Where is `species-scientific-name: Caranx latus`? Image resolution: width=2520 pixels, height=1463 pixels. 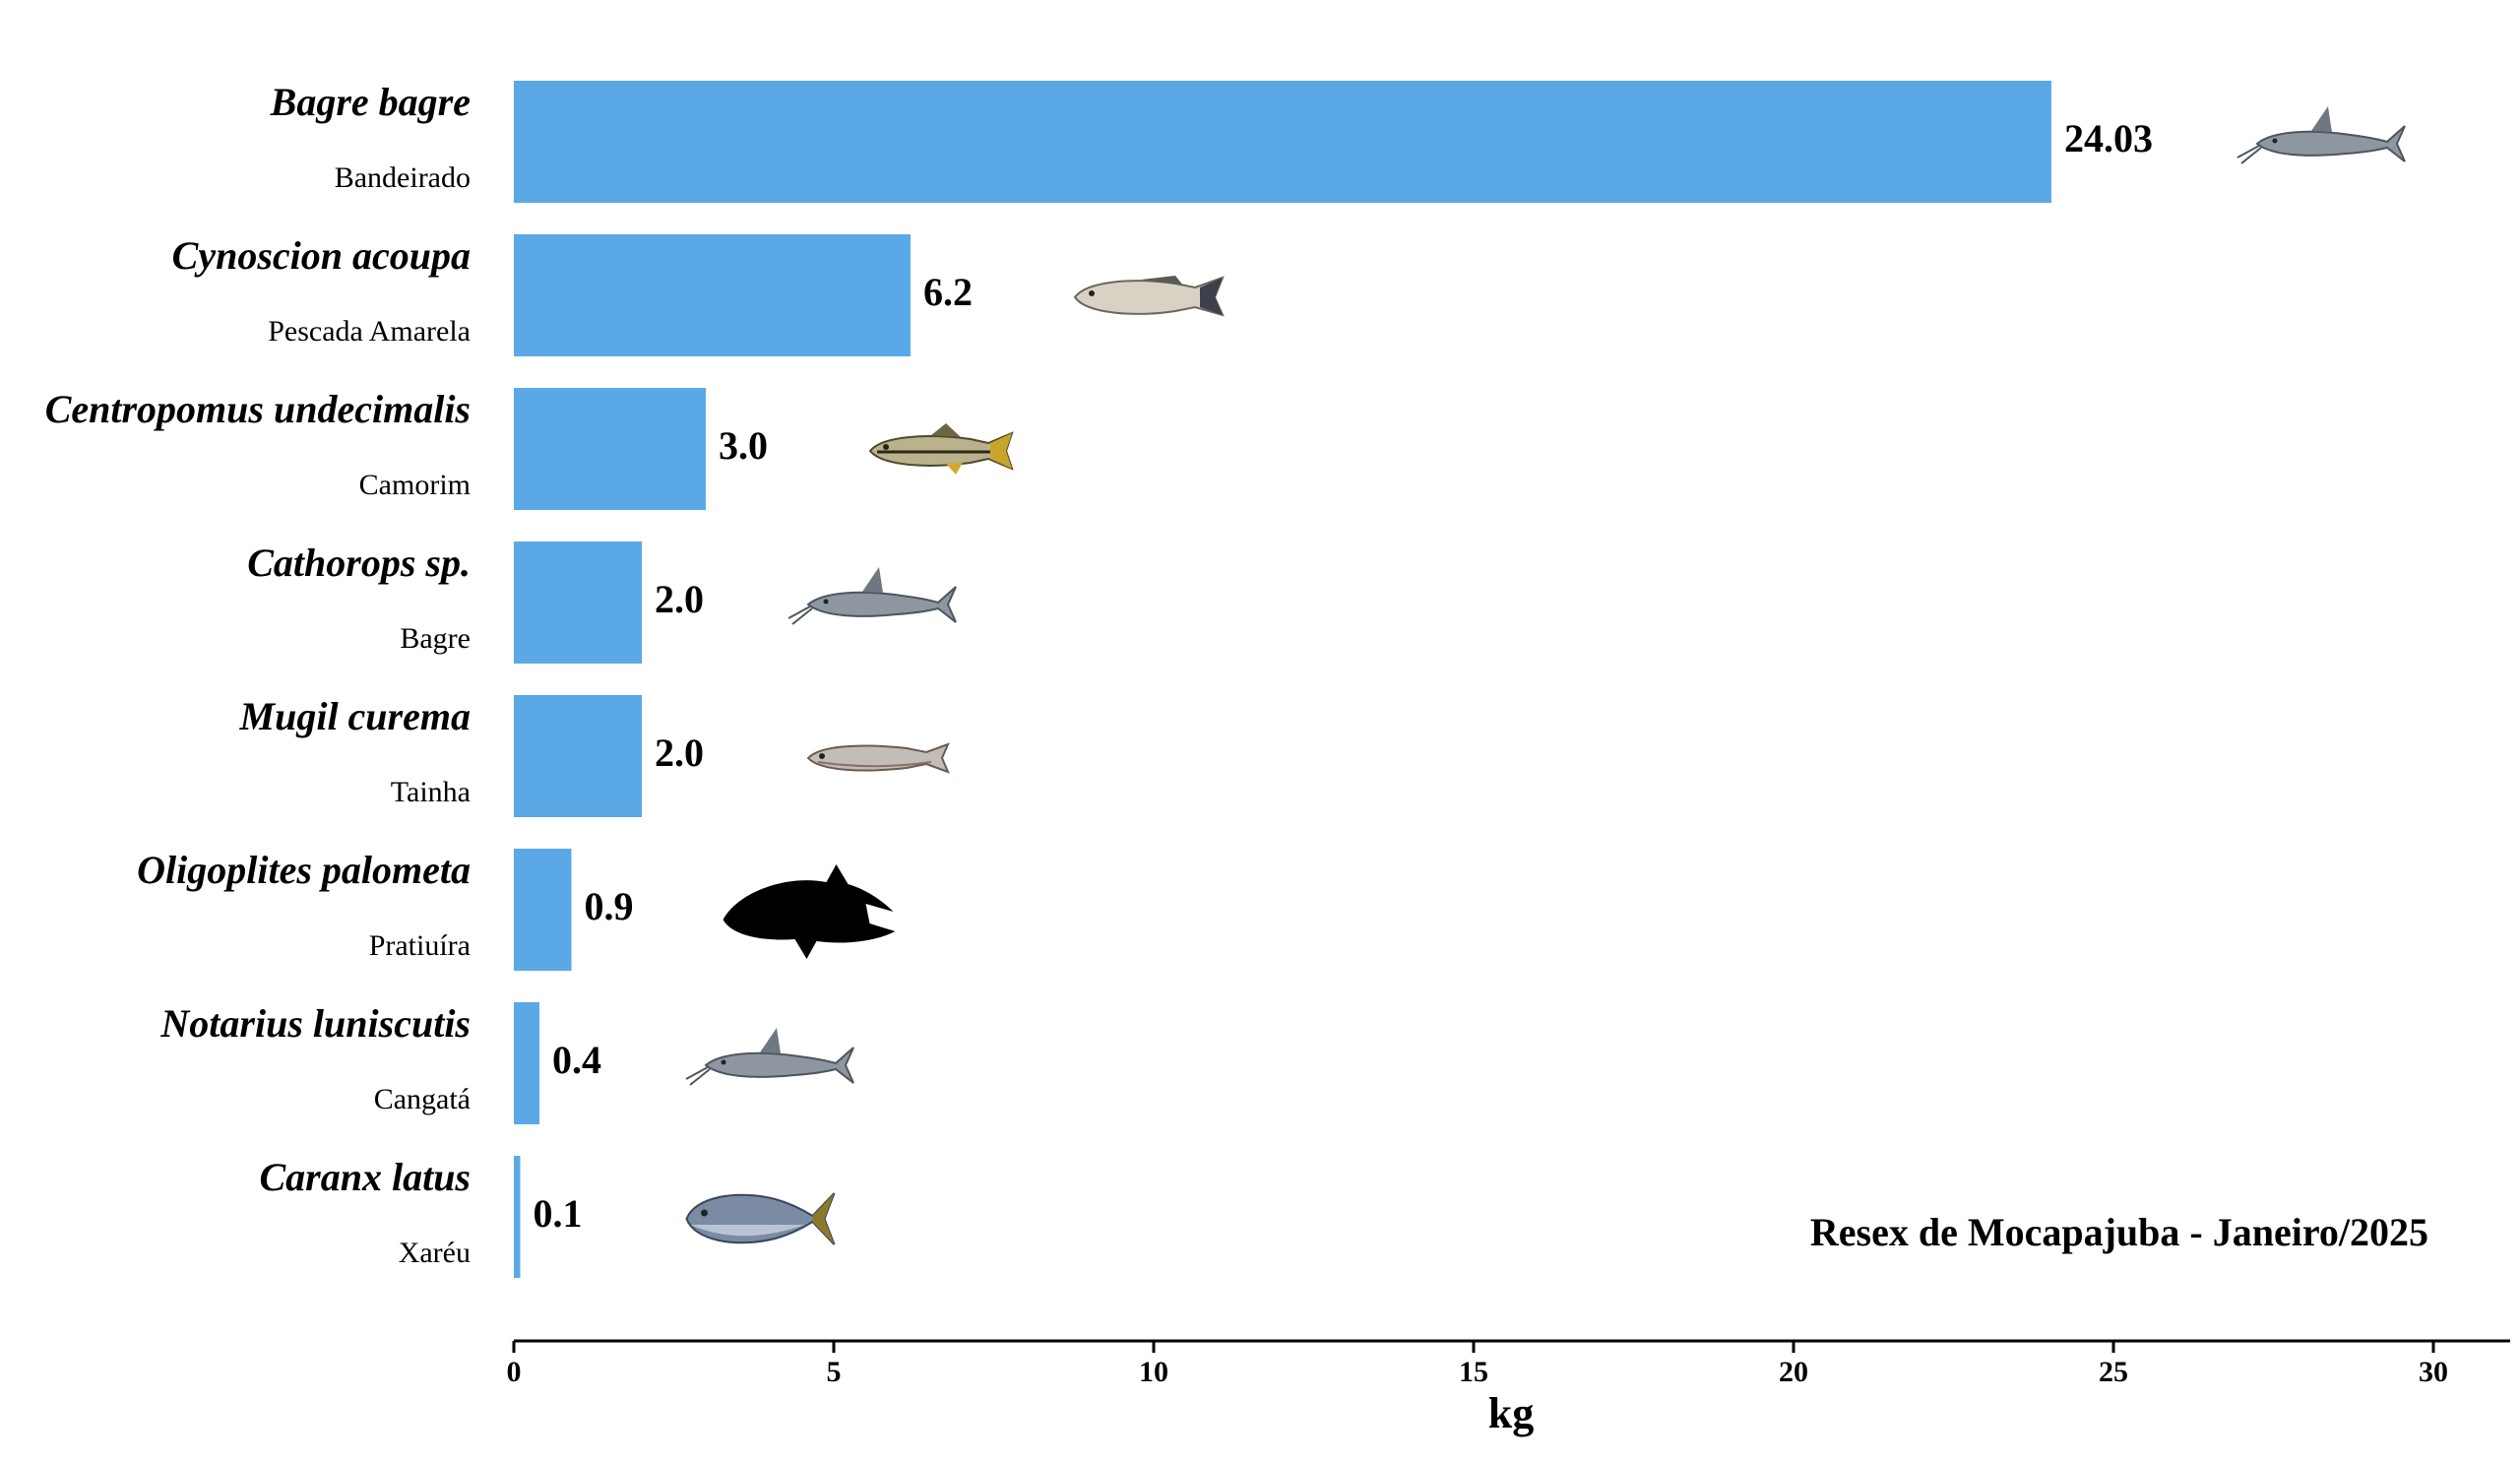
species-scientific-name: Caranx latus is located at coordinates (365, 1177).